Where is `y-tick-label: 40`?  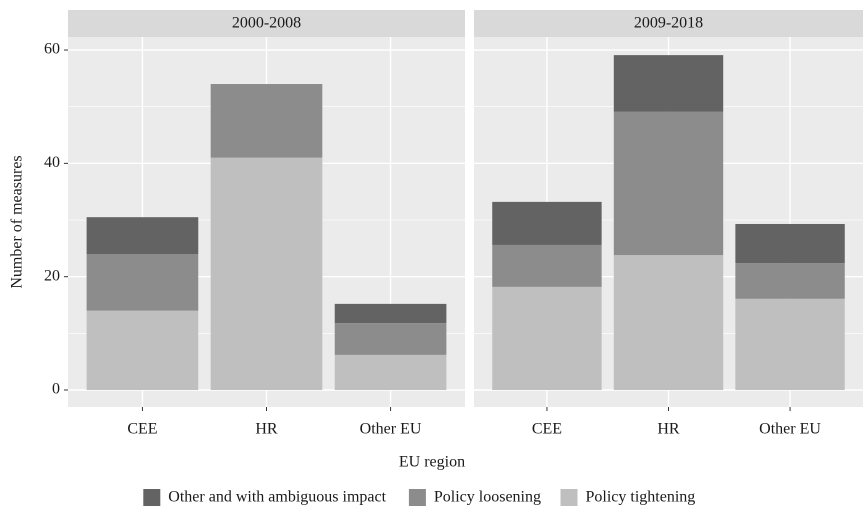 y-tick-label: 40 is located at coordinates (52, 162).